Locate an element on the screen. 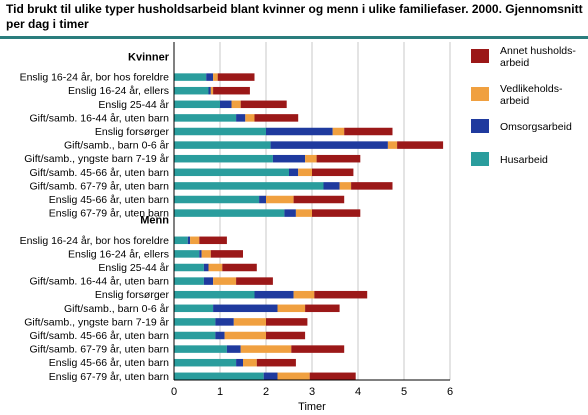  x-tick-label: 5 is located at coordinates (404, 392).